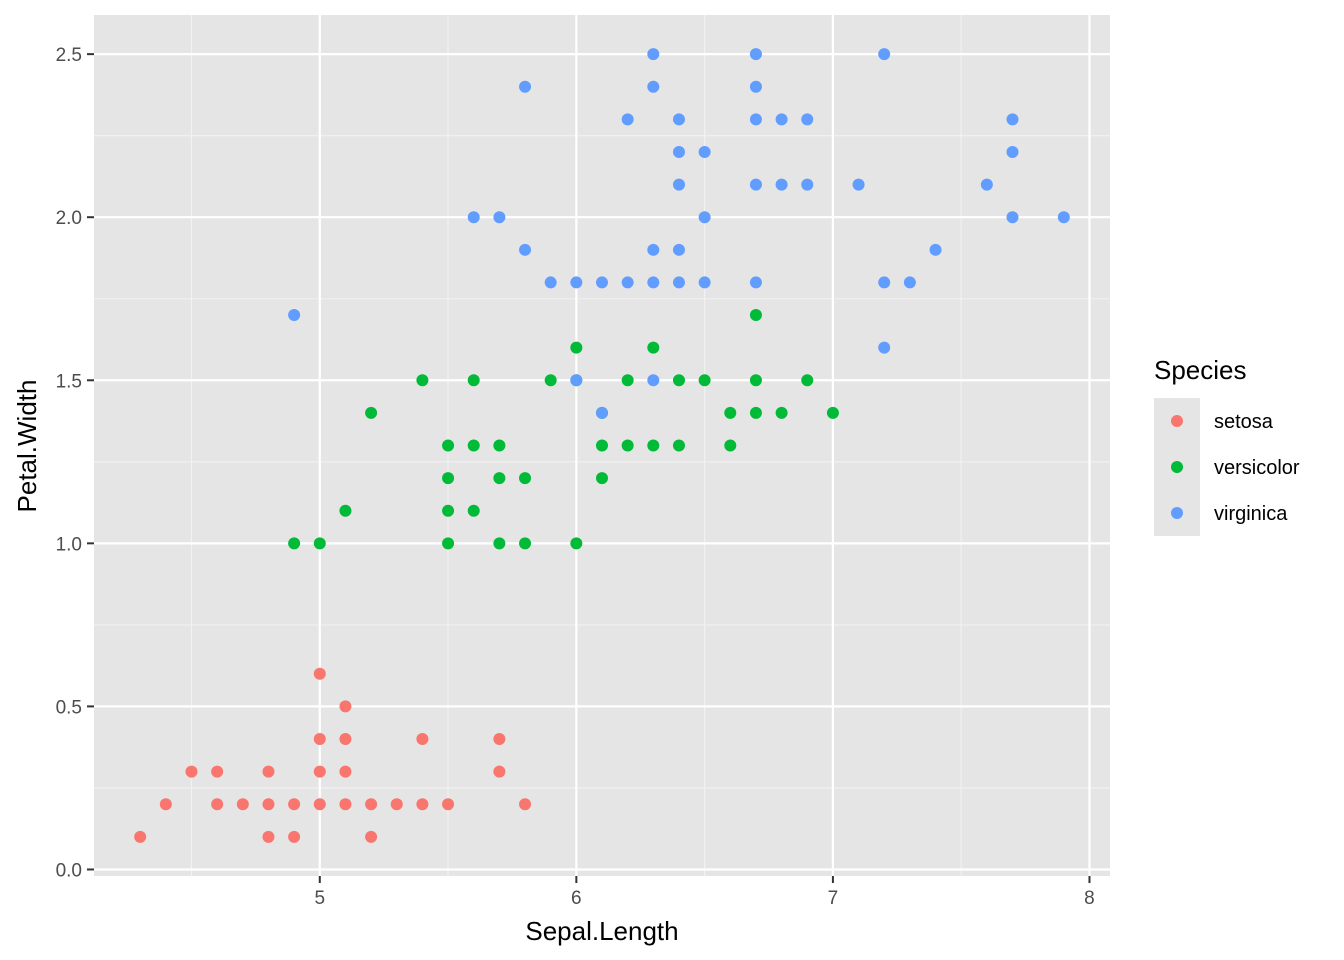 This screenshot has height=960, width=1344. I want to click on legend-title: Species, so click(1200, 370).